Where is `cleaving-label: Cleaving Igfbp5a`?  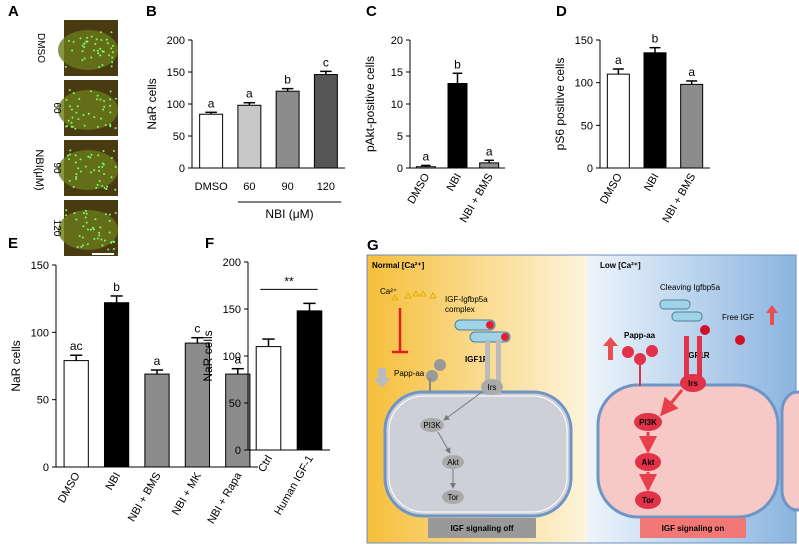
cleaving-label: Cleaving Igfbp5a is located at coordinates (690, 287).